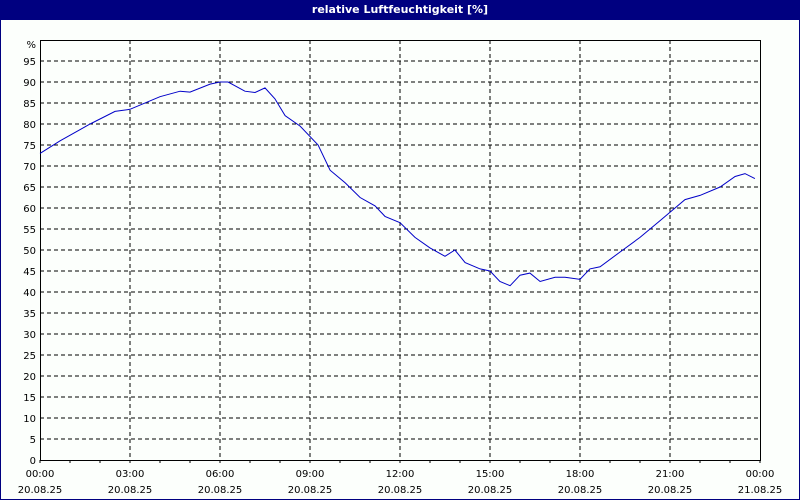 This screenshot has width=800, height=500. I want to click on chart-title: relative Luftfeuchtigkeit [%], so click(400, 10).